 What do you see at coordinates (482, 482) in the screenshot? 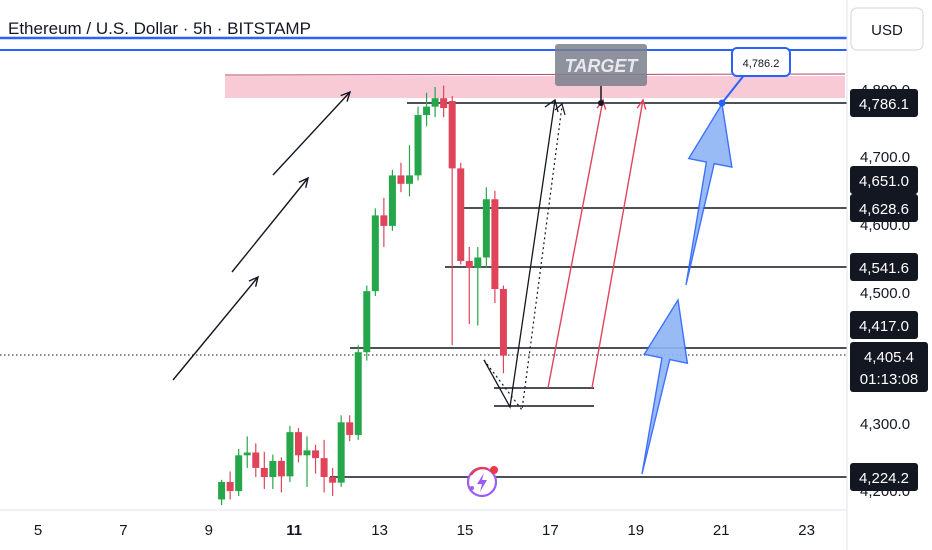
I see `lightning-logo-icon` at bounding box center [482, 482].